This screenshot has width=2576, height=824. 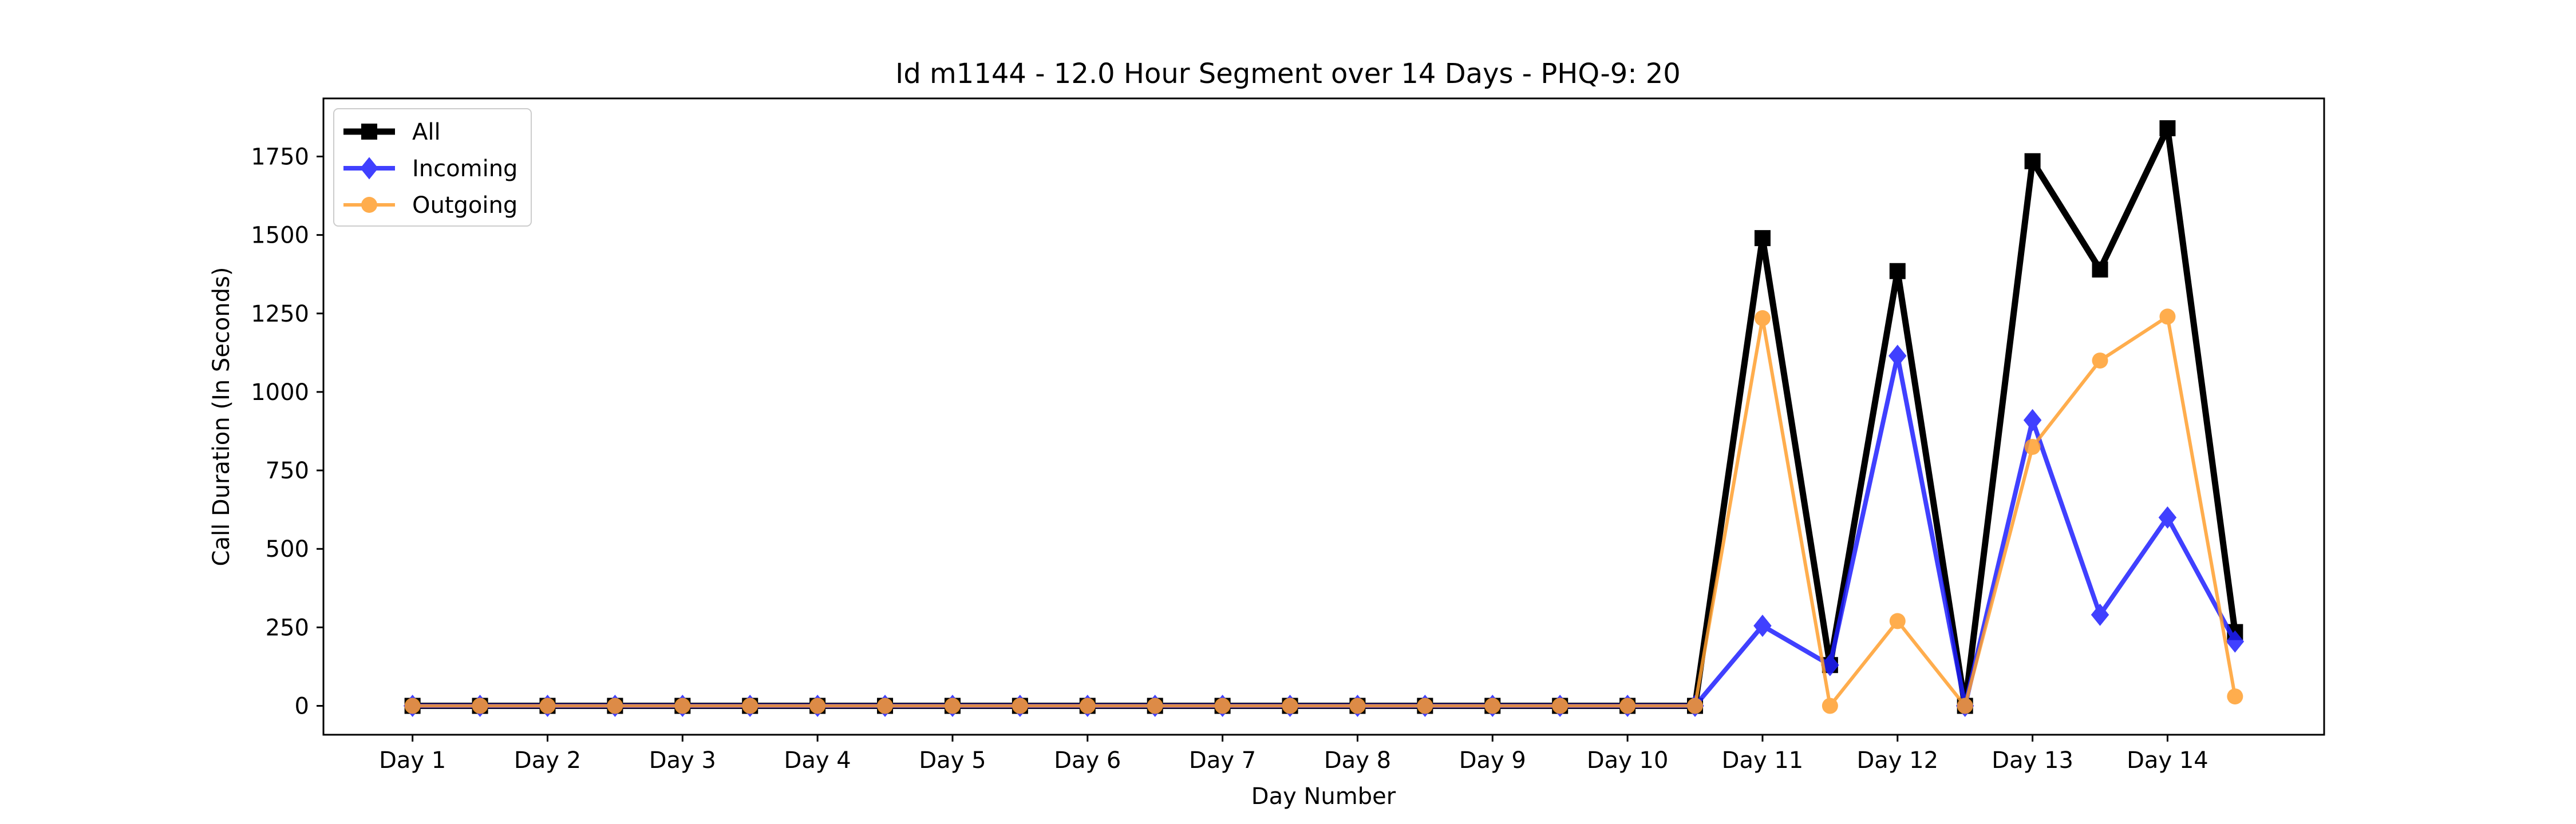 I want to click on legend-marker-outgoing, so click(x=369, y=205).